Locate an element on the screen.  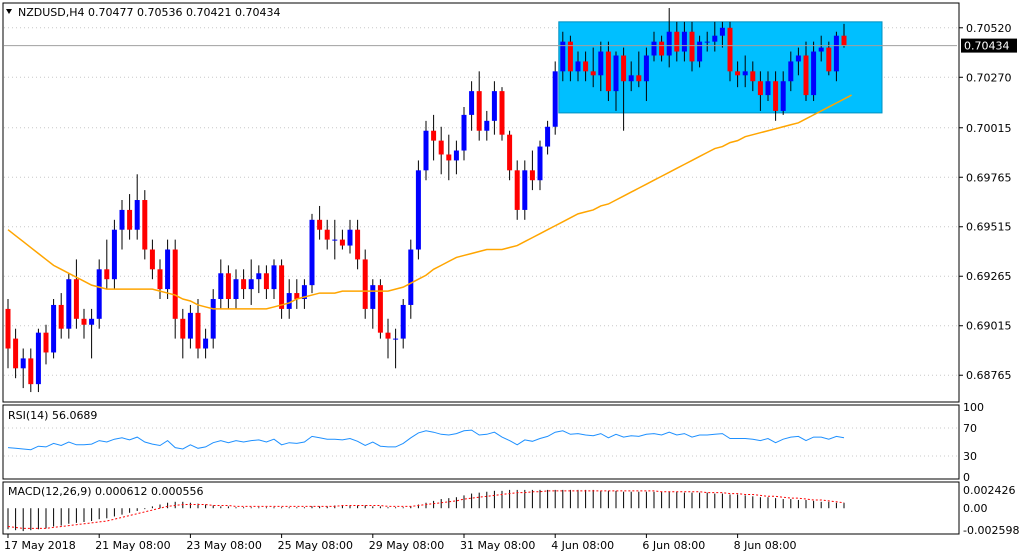
rsi-scale-label: 0 is located at coordinates (966, 477).